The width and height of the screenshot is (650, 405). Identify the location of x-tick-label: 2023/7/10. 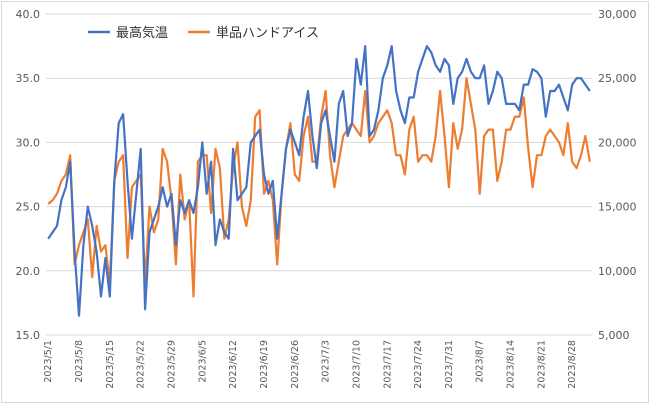
(356, 364).